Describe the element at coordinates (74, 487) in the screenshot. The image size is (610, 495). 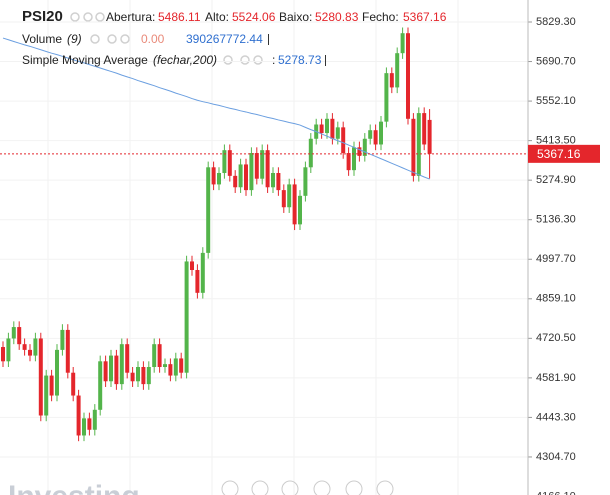
I see `watermark: Investing` at that location.